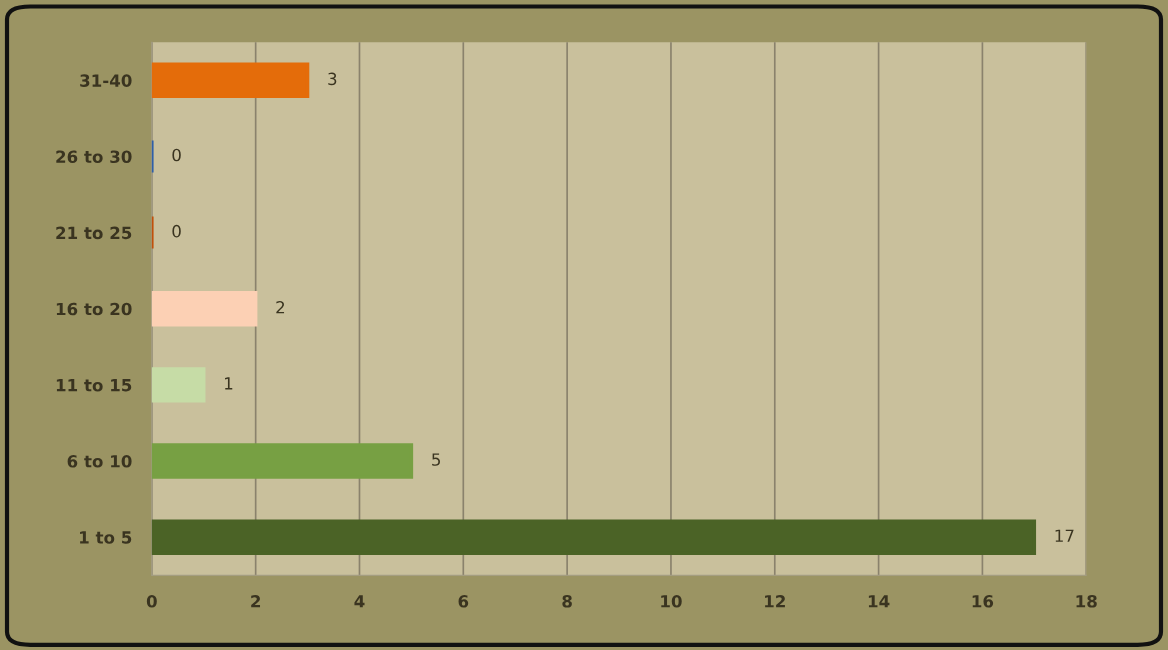  Describe the element at coordinates (94, 385) in the screenshot. I see `y-tick-label: 11 to 15` at that location.